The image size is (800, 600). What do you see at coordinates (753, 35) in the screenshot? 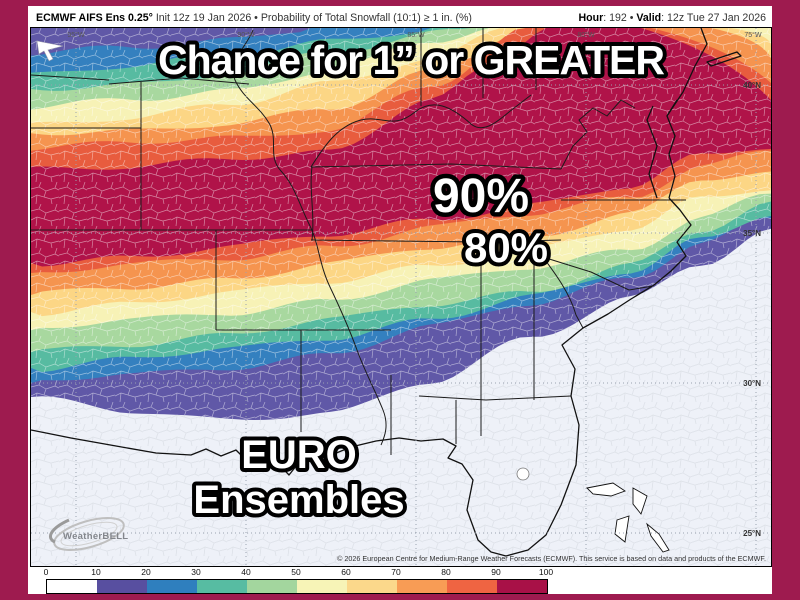
I see `lon-label: 75°W` at bounding box center [753, 35].